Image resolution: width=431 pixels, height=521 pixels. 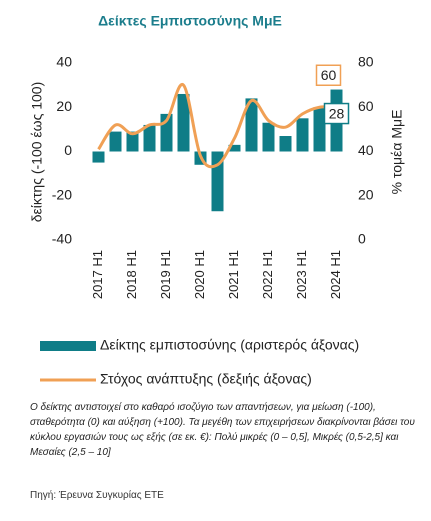 What do you see at coordinates (37, 152) in the screenshot?
I see `y-axis-label: δείκτης (-100 έως 100)` at bounding box center [37, 152].